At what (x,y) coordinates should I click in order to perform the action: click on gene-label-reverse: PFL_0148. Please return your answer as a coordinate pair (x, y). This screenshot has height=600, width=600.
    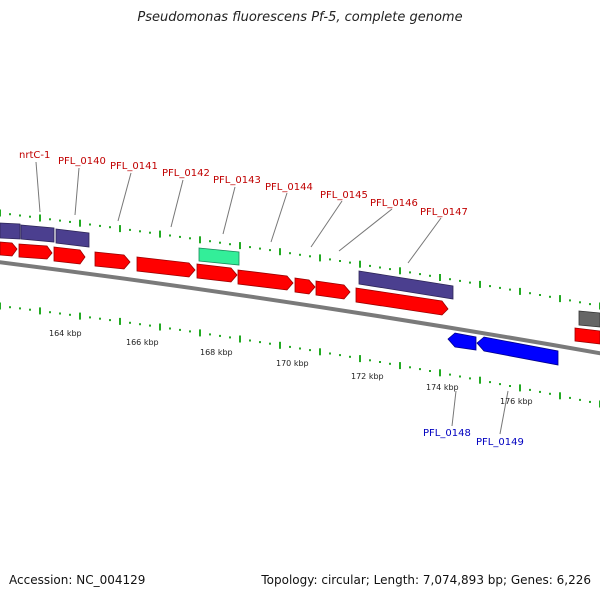
    Looking at the image, I should click on (447, 433).